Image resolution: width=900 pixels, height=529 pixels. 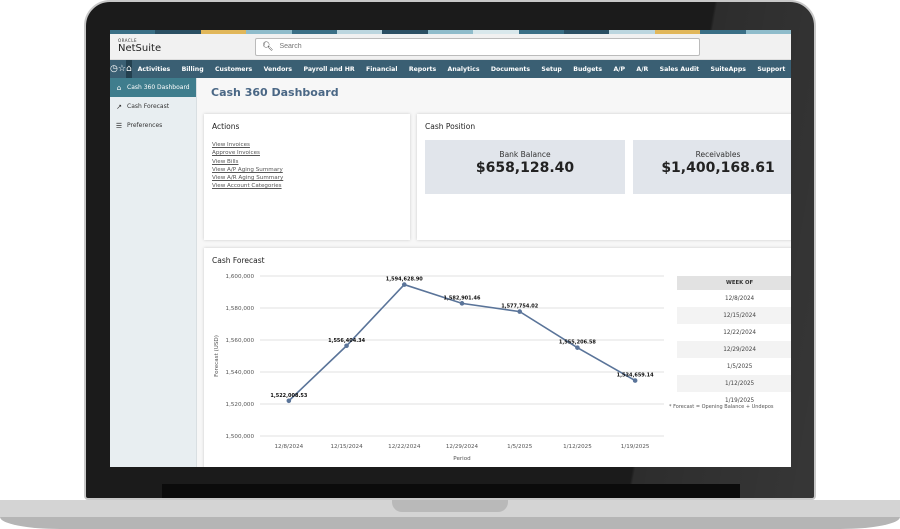 I want to click on sidebar-item-preferences: ☰ Preferences, so click(x=153, y=125).